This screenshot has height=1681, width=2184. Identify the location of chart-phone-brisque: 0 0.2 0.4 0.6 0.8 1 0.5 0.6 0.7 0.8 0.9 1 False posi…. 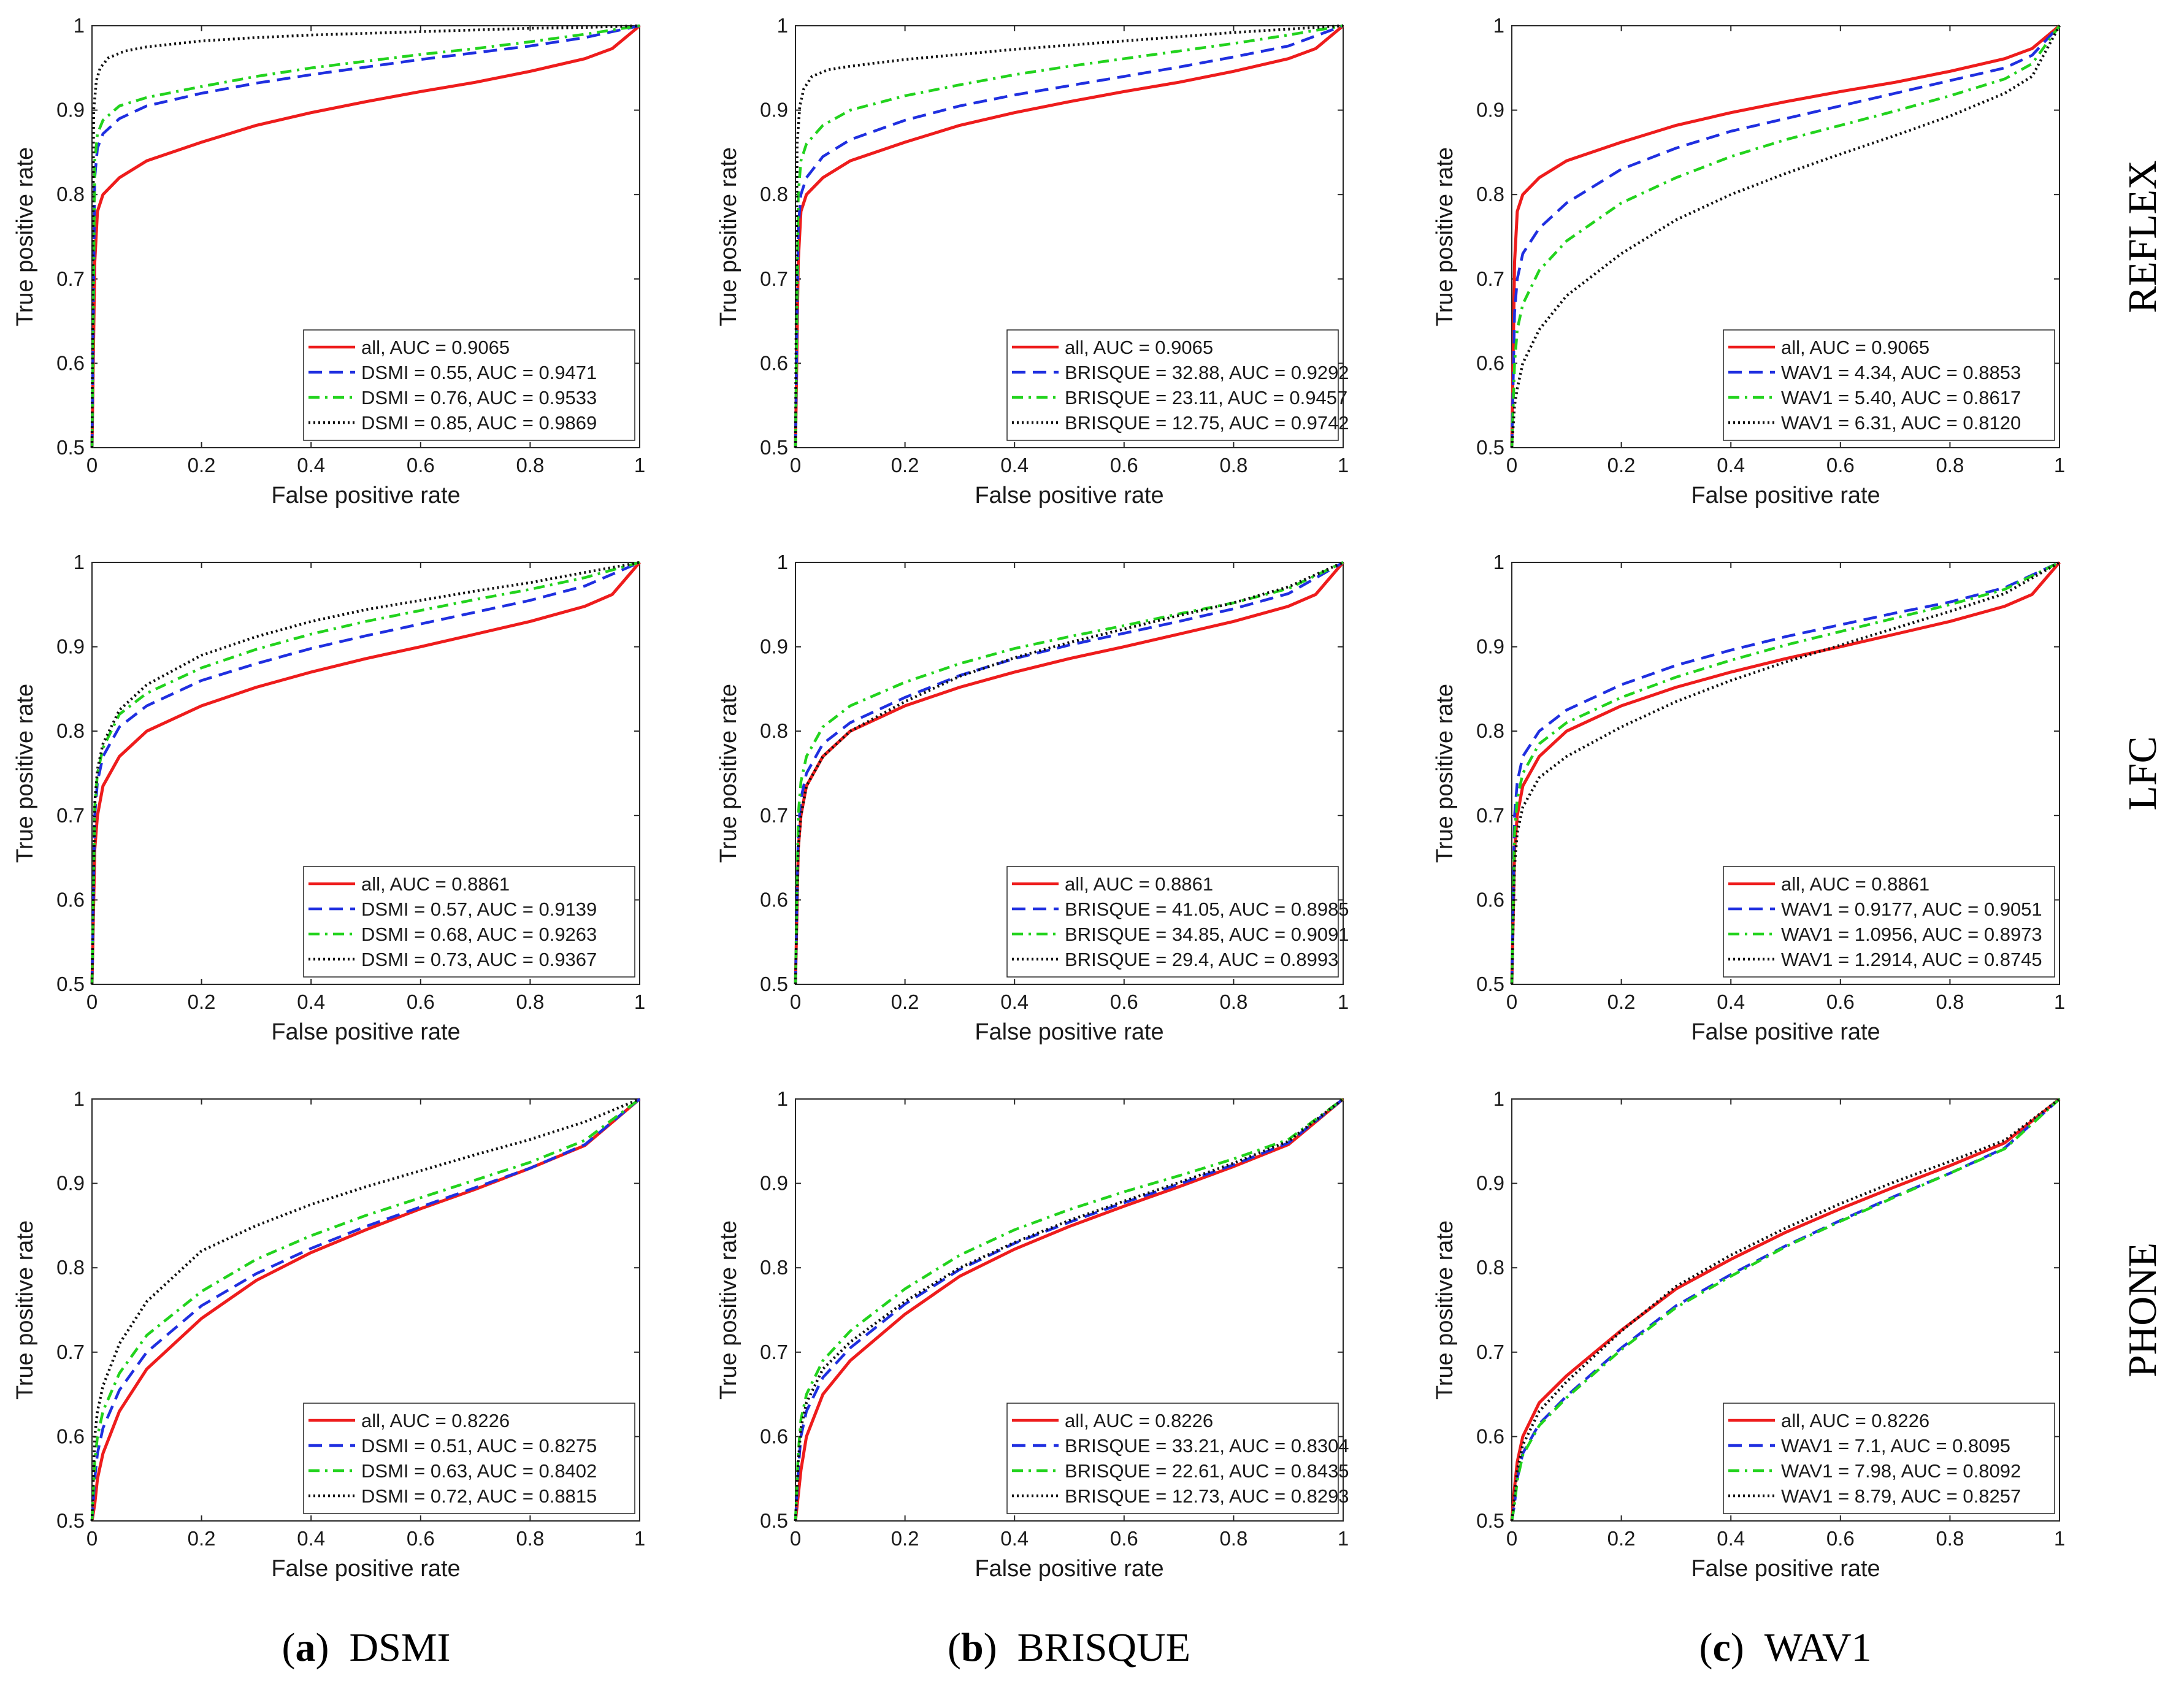
(1032, 1334).